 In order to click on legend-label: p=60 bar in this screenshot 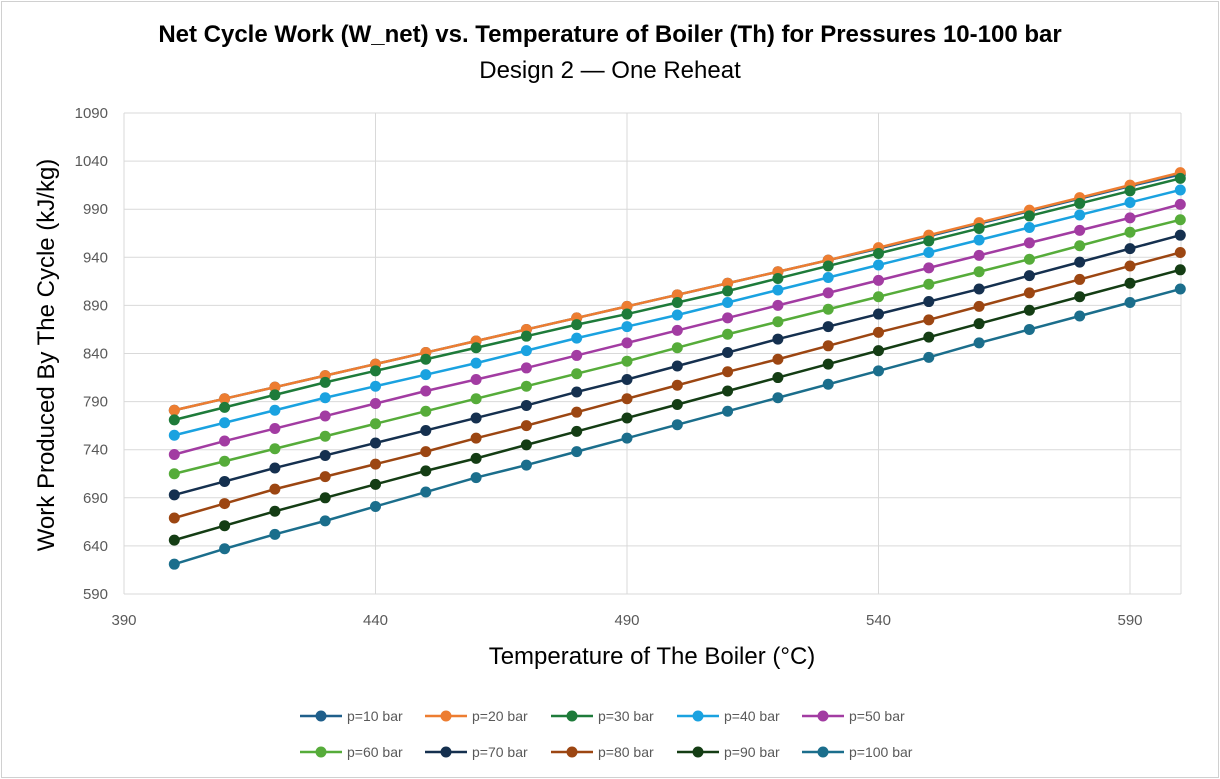, I will do `click(375, 752)`.